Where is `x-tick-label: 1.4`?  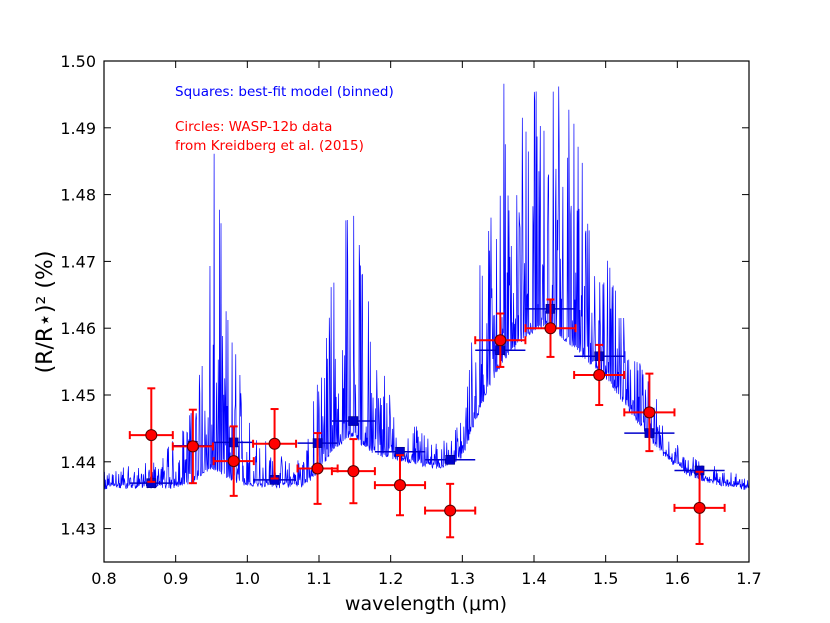
x-tick-label: 1.4 is located at coordinates (533, 578).